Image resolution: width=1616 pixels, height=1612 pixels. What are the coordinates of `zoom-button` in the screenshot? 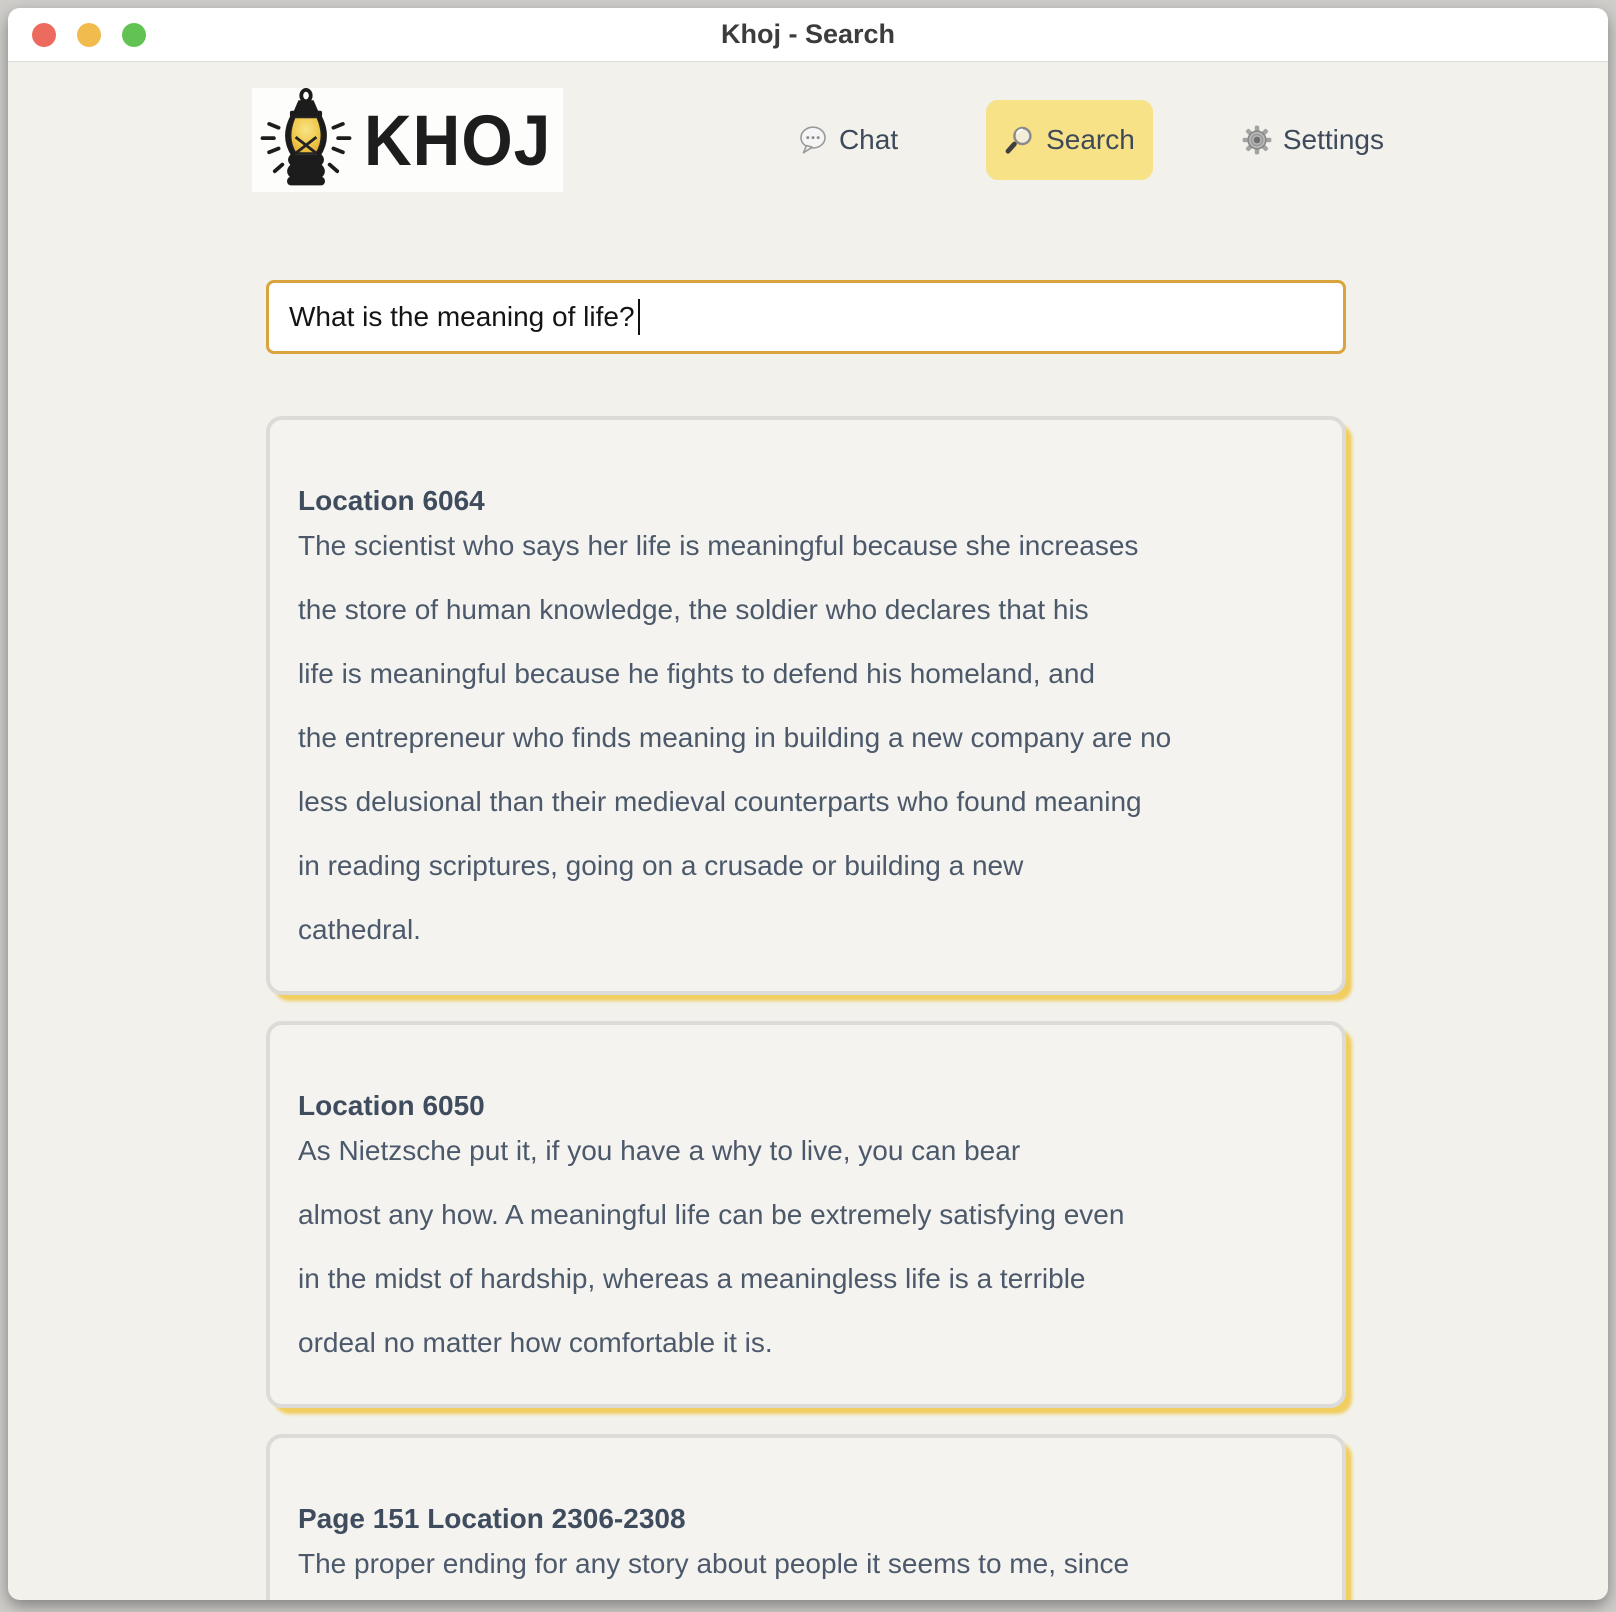 It's located at (134, 35).